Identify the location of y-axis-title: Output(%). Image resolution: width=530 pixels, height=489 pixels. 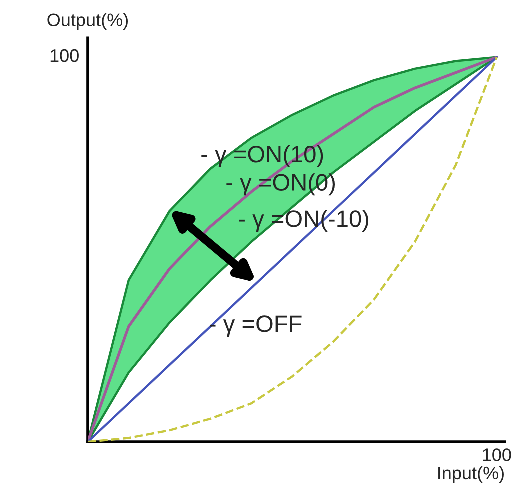
(88, 21).